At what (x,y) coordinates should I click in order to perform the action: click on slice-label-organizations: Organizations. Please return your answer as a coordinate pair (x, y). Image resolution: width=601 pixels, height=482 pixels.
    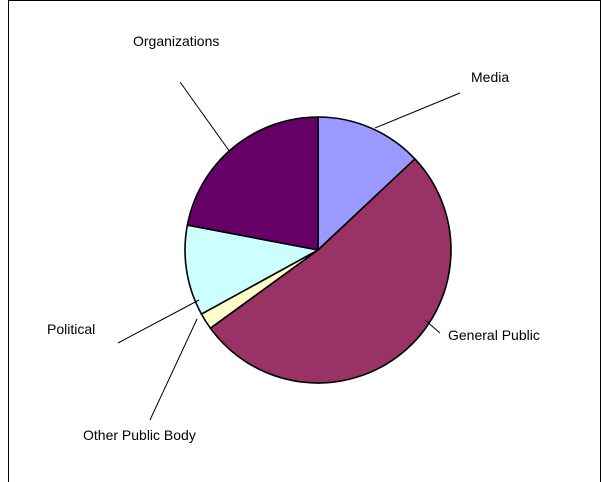
    Looking at the image, I should click on (176, 41).